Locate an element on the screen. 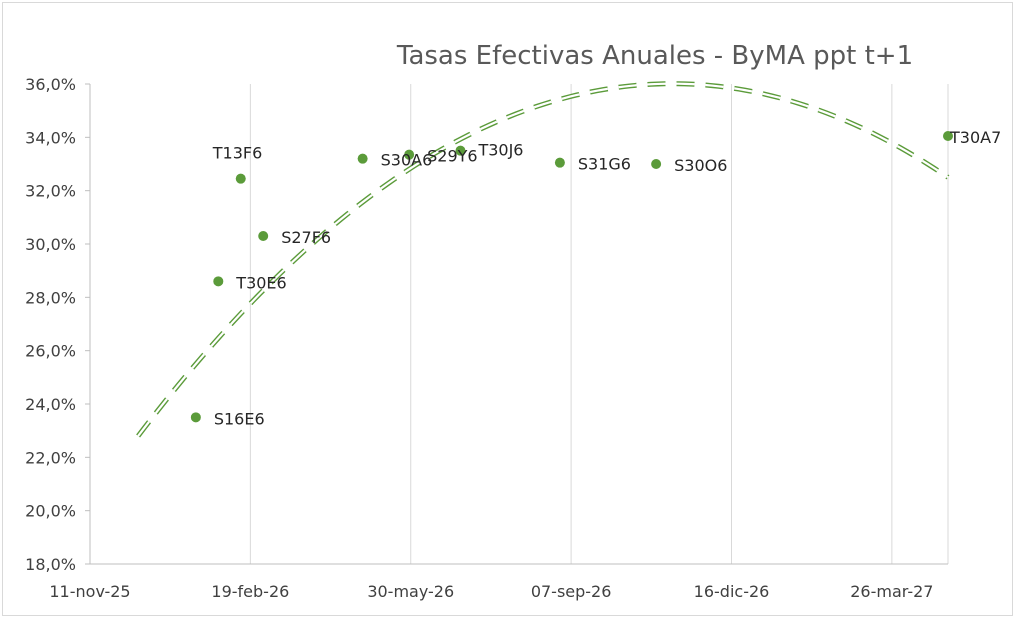  y-tick-label: 22,0% is located at coordinates (50, 457).